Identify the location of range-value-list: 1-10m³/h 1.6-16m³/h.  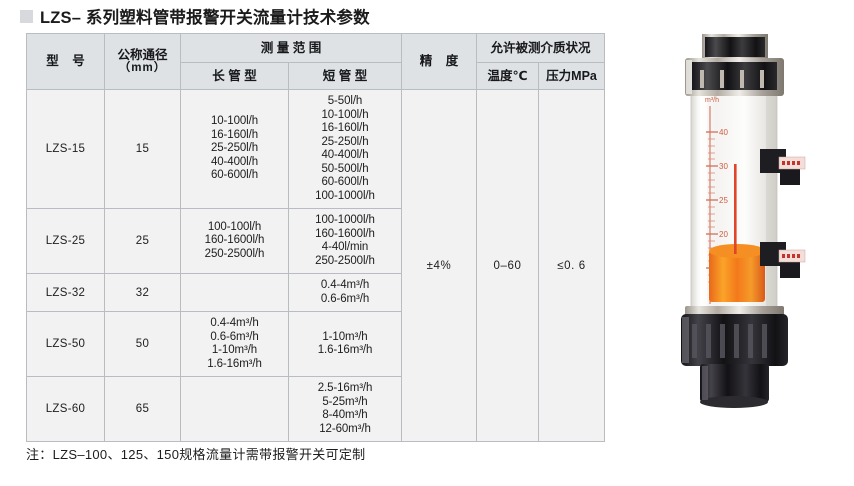
(345, 344).